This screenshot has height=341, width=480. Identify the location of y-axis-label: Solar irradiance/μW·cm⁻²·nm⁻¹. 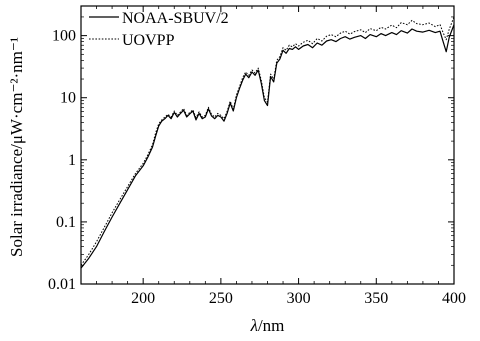
(16, 147).